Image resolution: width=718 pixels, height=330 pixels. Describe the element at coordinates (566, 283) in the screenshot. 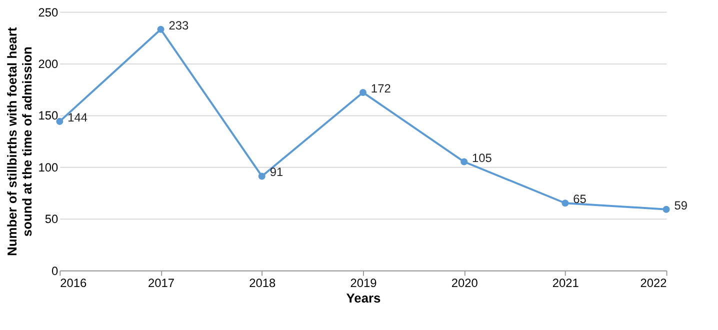

I see `x-tick-label: 2021` at that location.